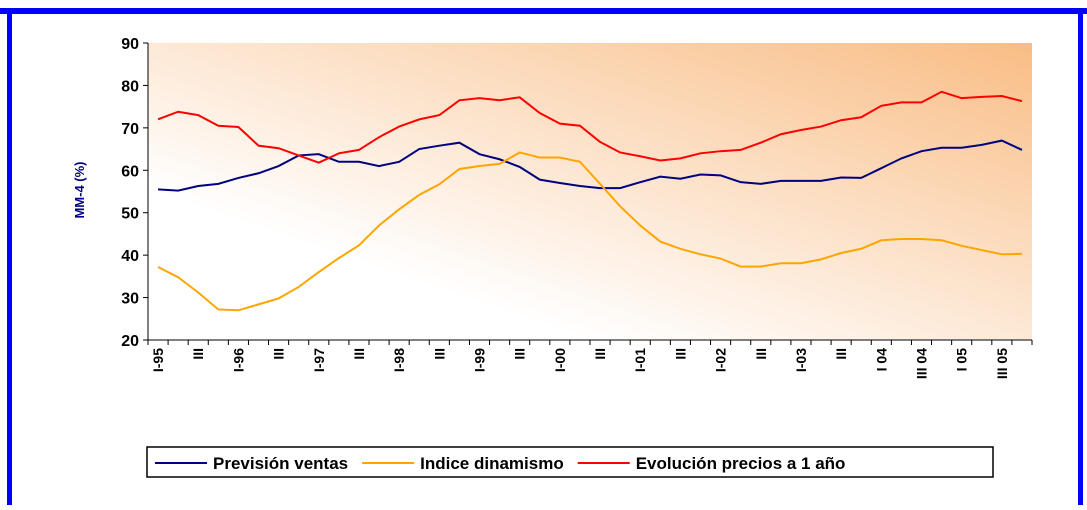 This screenshot has width=1087, height=510. I want to click on x-tick-label: I 05, so click(962, 360).